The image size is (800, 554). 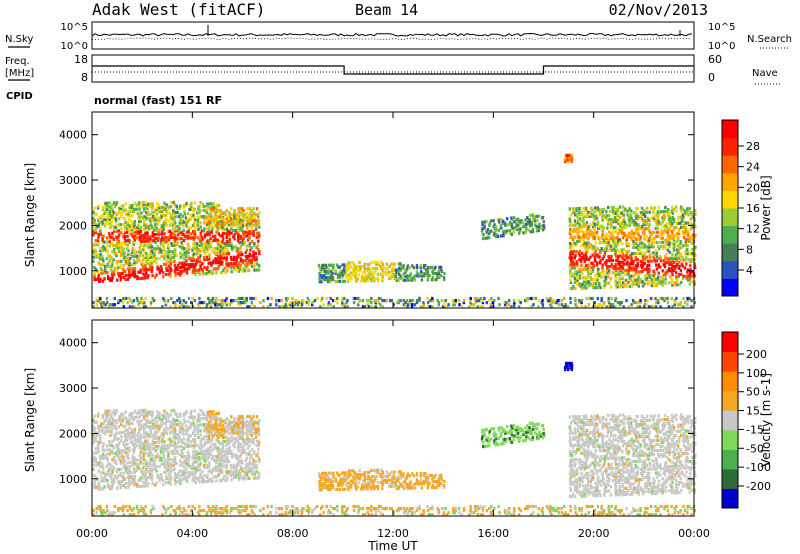 I want to click on beam-label: Beam 14, so click(x=386, y=10).